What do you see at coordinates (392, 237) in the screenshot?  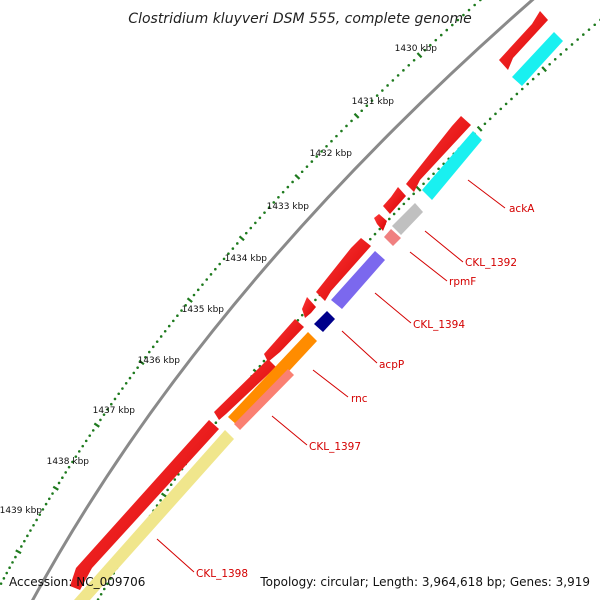 I see `gene-block-rpmF` at bounding box center [392, 237].